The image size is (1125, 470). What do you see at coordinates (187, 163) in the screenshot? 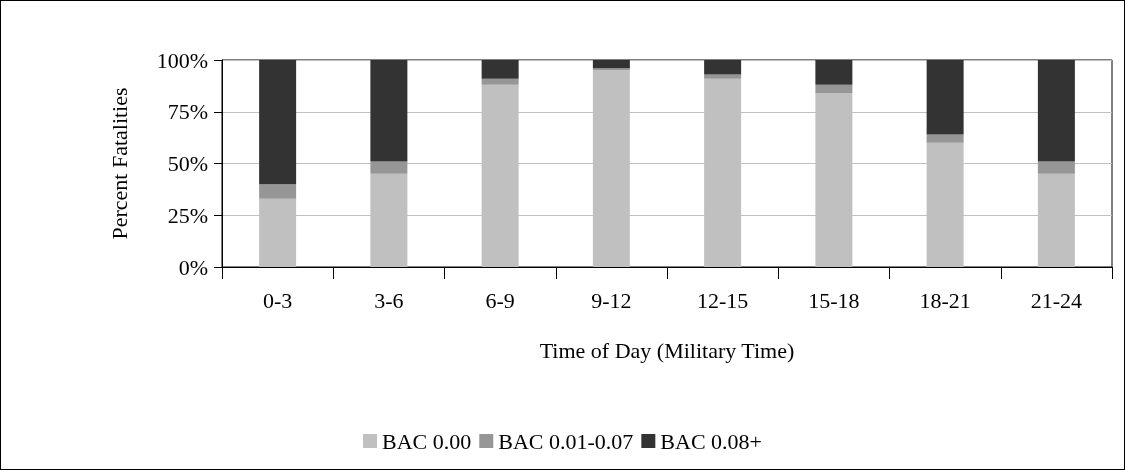
I see `y-tick-label: 50%` at bounding box center [187, 163].